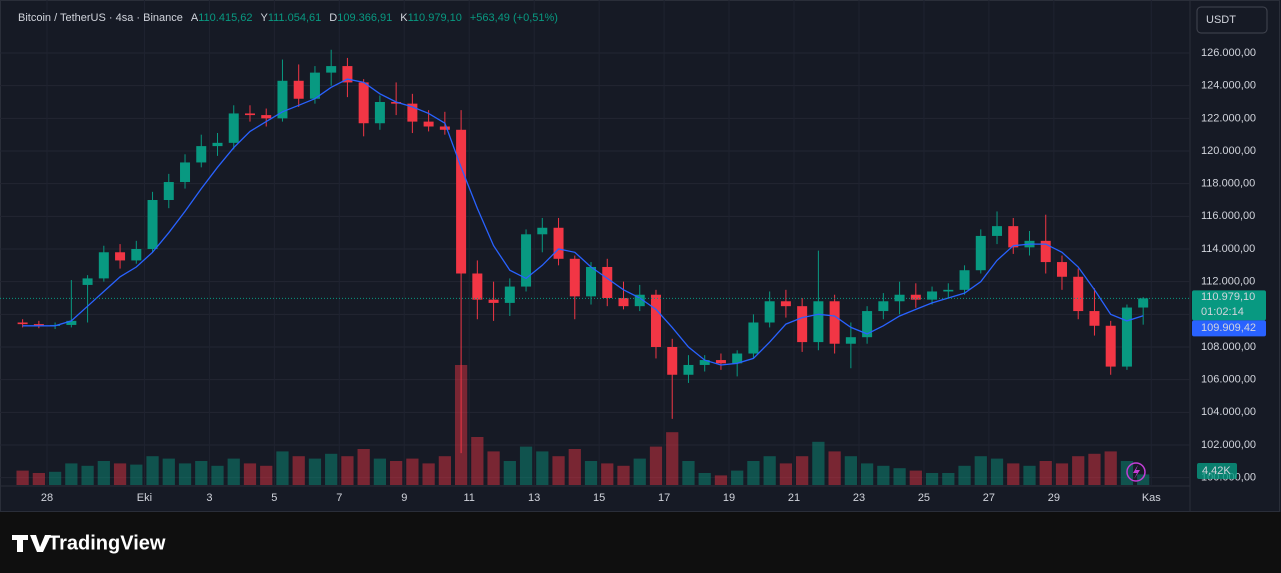  I want to click on y-tick-label: 118.000,00, so click(1228, 184).